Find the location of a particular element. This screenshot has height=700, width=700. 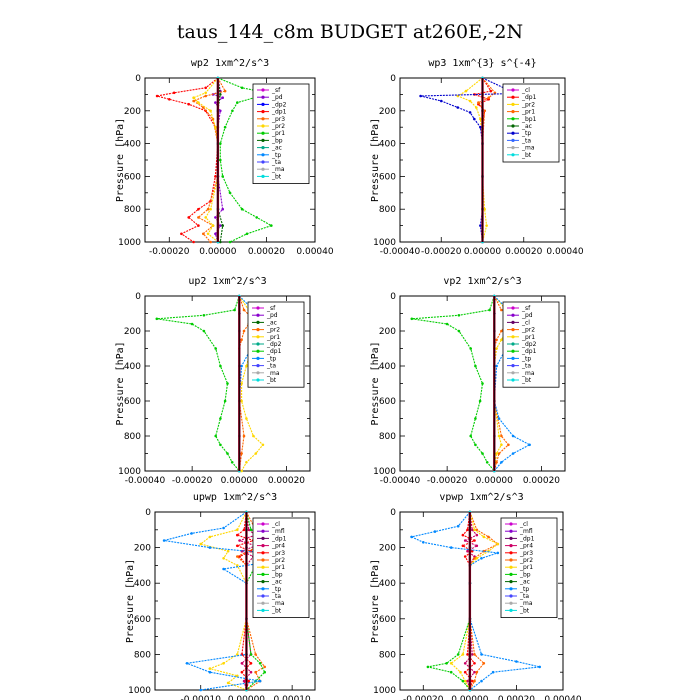

x-tick-label: -0.00040 is located at coordinates (145, 481).